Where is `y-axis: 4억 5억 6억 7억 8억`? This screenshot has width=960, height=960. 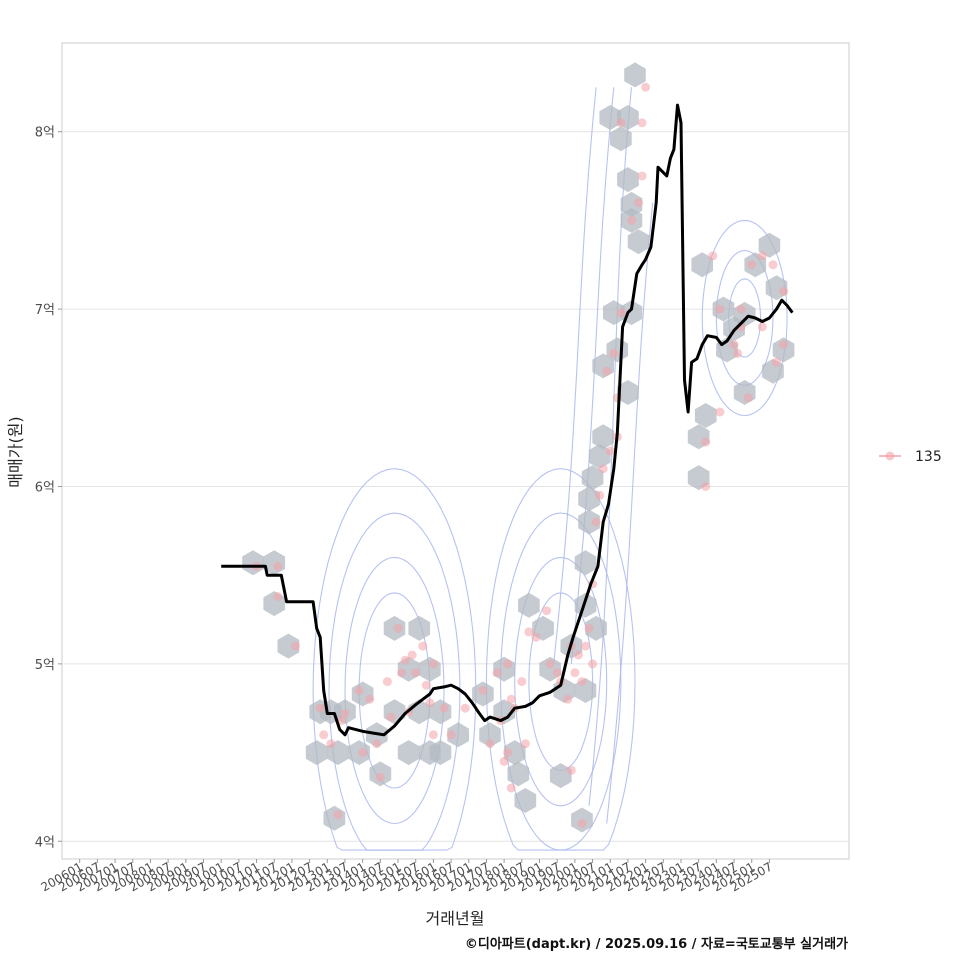 y-axis: 4억 5억 6억 7억 8억 is located at coordinates (48, 488).